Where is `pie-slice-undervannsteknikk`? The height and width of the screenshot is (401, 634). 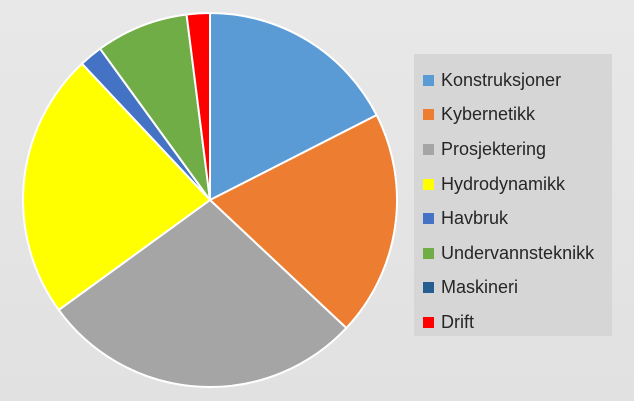 pie-slice-undervannsteknikk is located at coordinates (155, 107).